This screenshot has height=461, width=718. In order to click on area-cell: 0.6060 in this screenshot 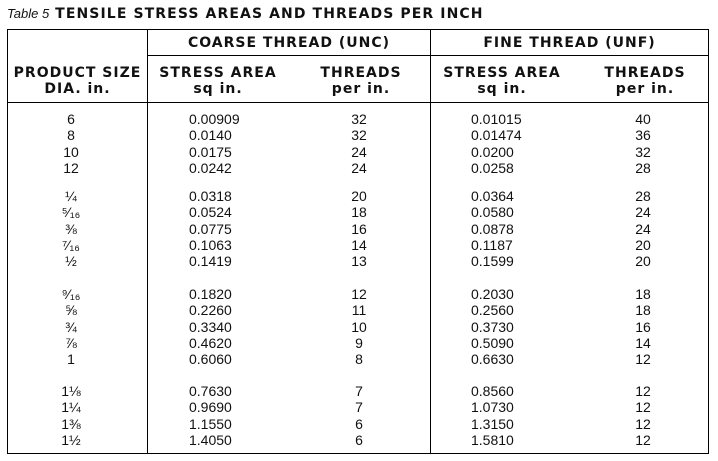, I will do `click(210, 359)`.